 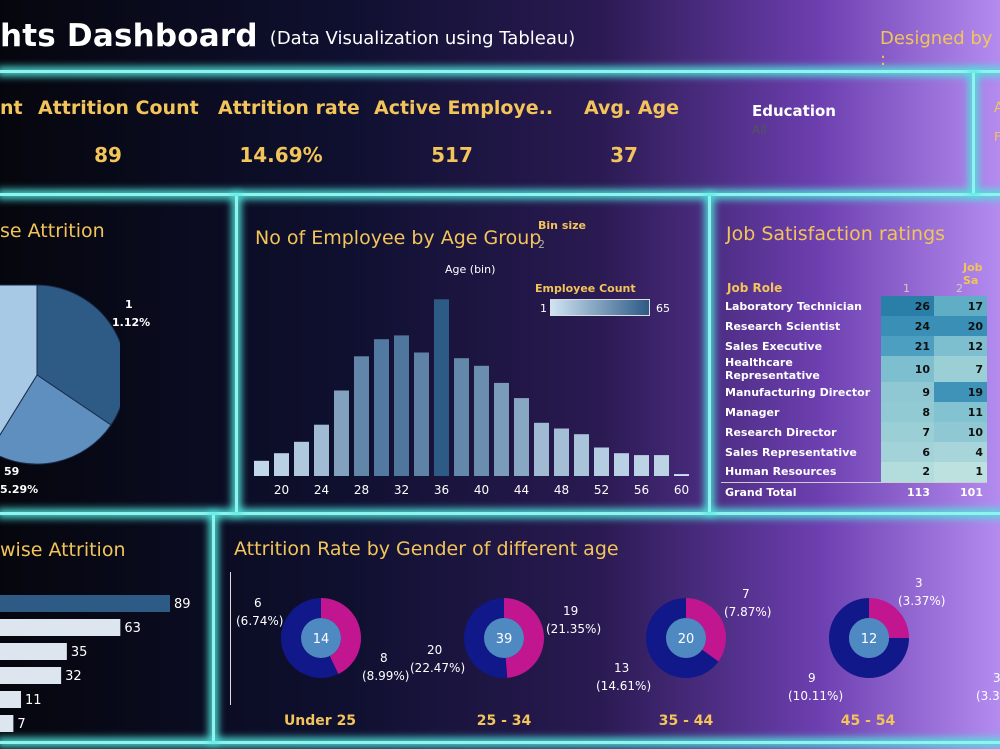 What do you see at coordinates (960, 412) in the screenshot?
I see `rating-2-cell: 11` at bounding box center [960, 412].